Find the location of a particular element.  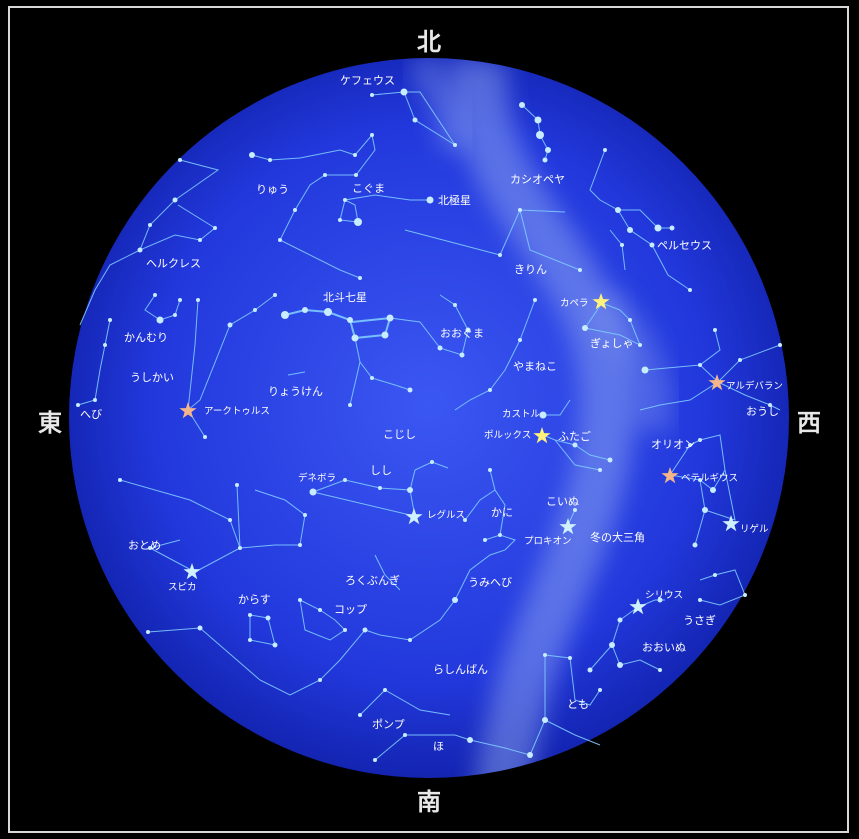

capella-star-icon is located at coordinates (601, 301).